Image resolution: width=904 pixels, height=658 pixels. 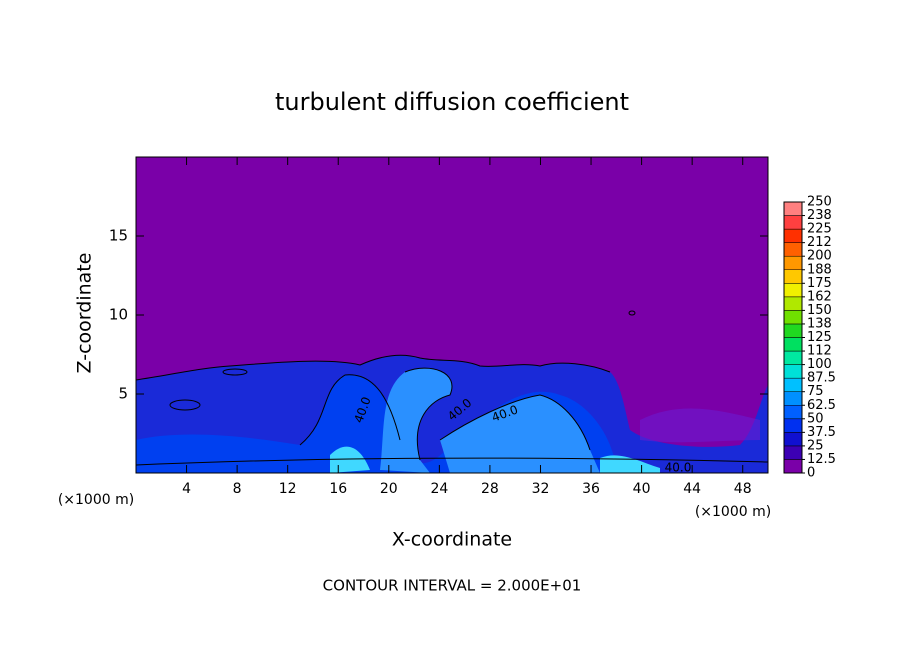 What do you see at coordinates (819, 269) in the screenshot?
I see `colorbar-label: 188` at bounding box center [819, 269].